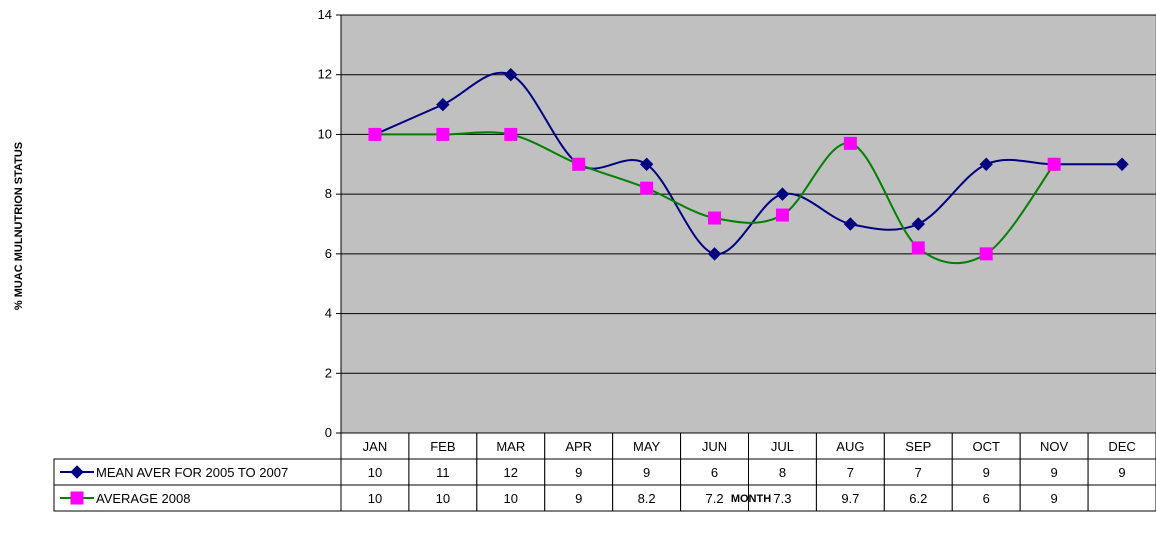 This screenshot has height=533, width=1156. What do you see at coordinates (325, 133) in the screenshot?
I see `y-tick-label: 10` at bounding box center [325, 133].